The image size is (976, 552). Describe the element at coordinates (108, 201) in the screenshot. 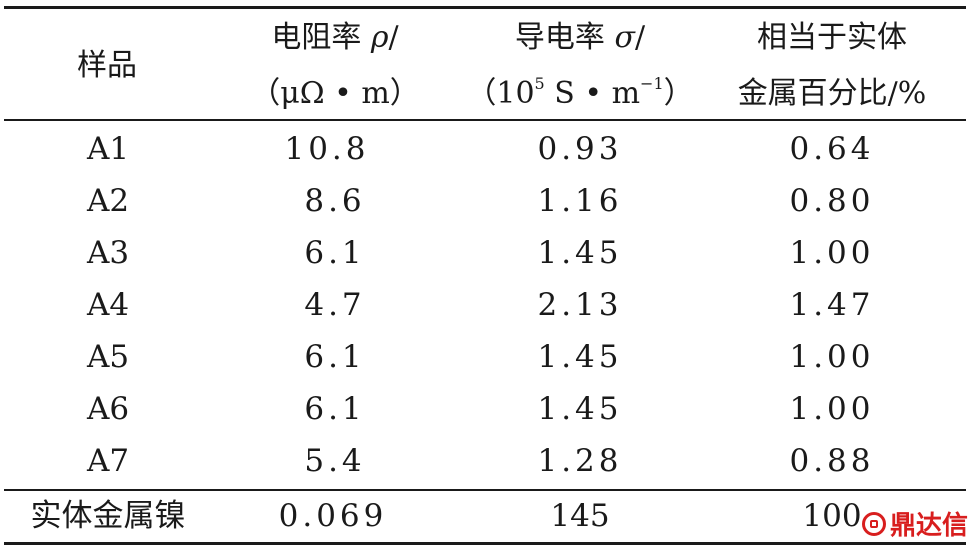

I see `cell-sample: A2` at that location.